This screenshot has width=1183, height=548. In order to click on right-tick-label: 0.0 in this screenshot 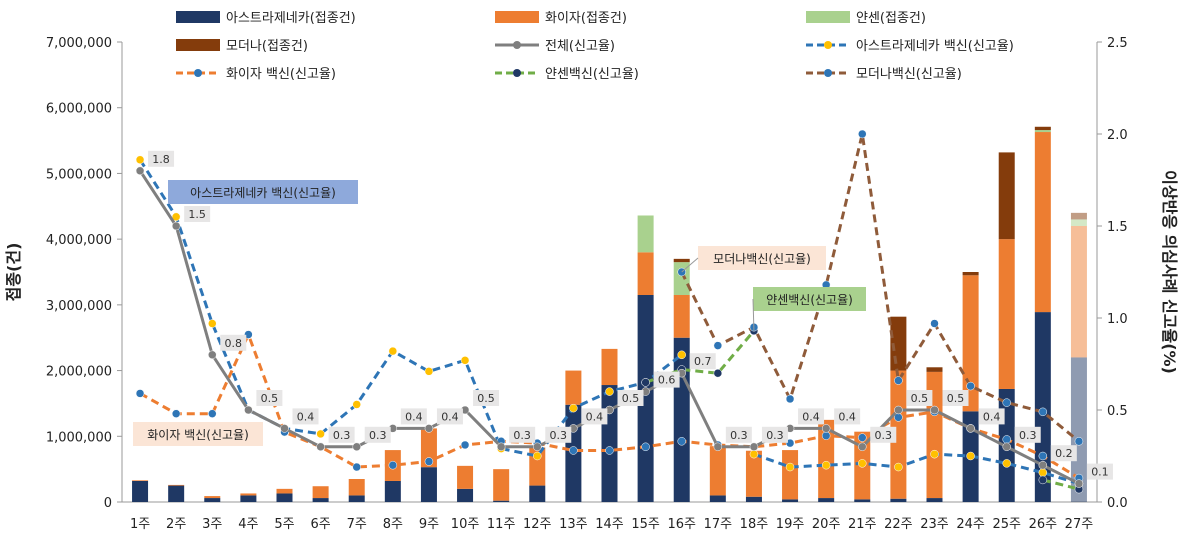, I will do `click(1117, 503)`.